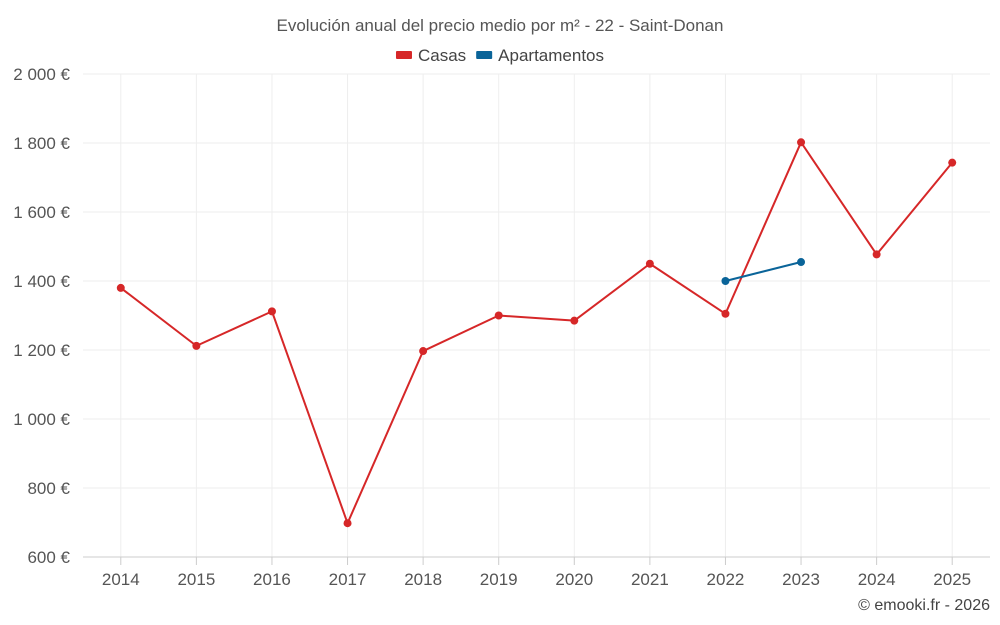  What do you see at coordinates (574, 320) in the screenshot?
I see `data-point-casas-2020` at bounding box center [574, 320].